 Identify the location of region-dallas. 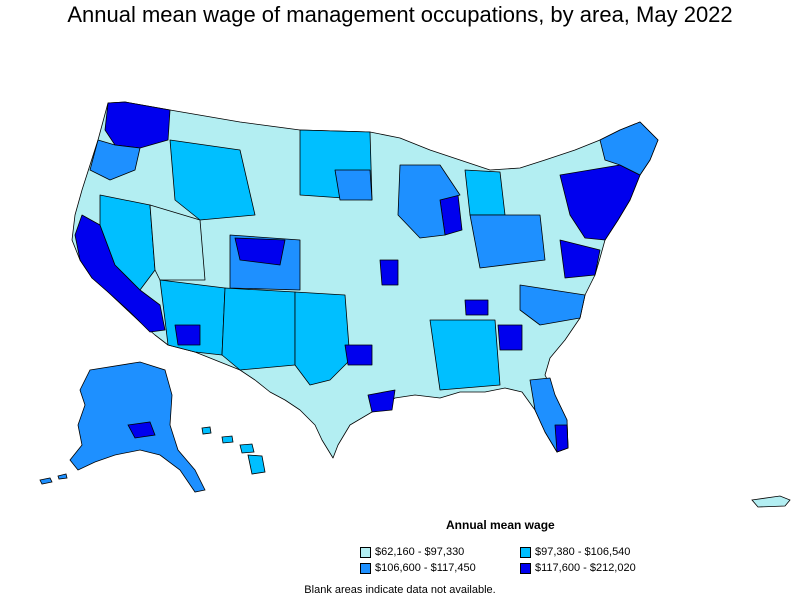
(358, 355).